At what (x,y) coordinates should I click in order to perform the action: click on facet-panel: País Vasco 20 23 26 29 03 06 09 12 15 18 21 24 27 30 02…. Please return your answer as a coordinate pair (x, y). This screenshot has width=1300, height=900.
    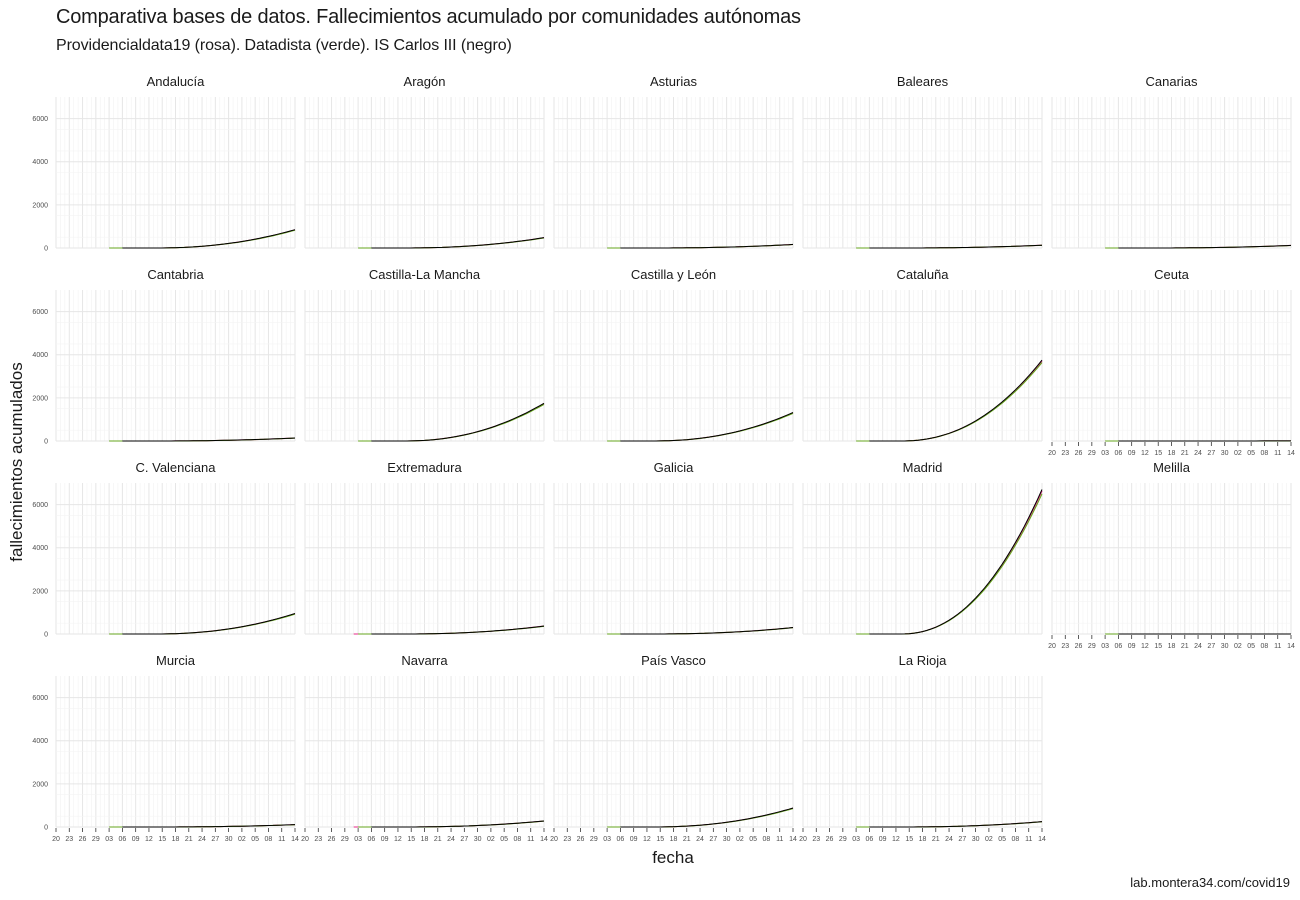
    Looking at the image, I should click on (673, 748).